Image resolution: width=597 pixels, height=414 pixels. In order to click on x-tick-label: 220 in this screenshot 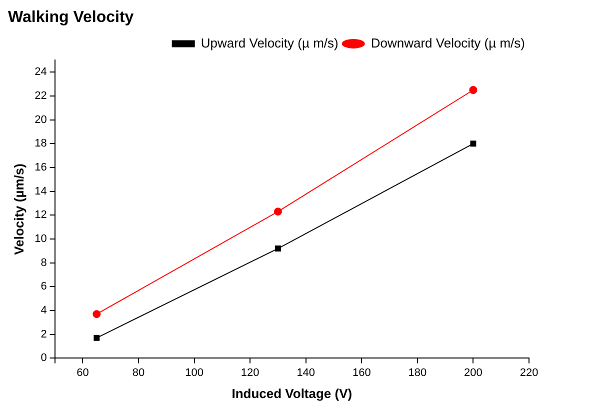, I will do `click(529, 372)`.